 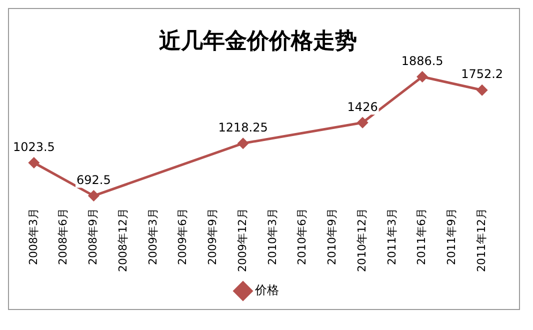 I want to click on x-tick-label: 2010年9月, so click(x=332, y=237).